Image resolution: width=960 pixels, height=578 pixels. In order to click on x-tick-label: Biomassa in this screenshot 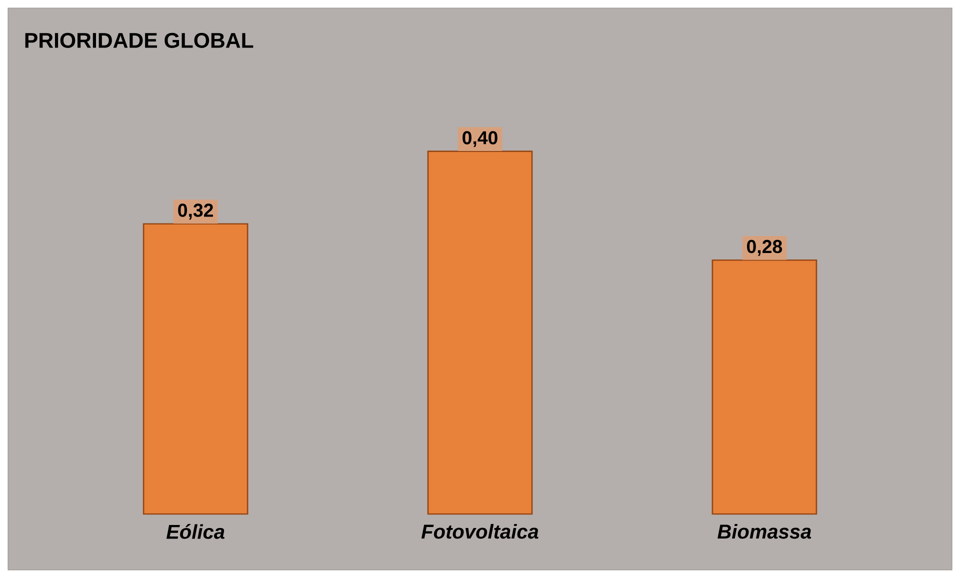, I will do `click(765, 531)`.